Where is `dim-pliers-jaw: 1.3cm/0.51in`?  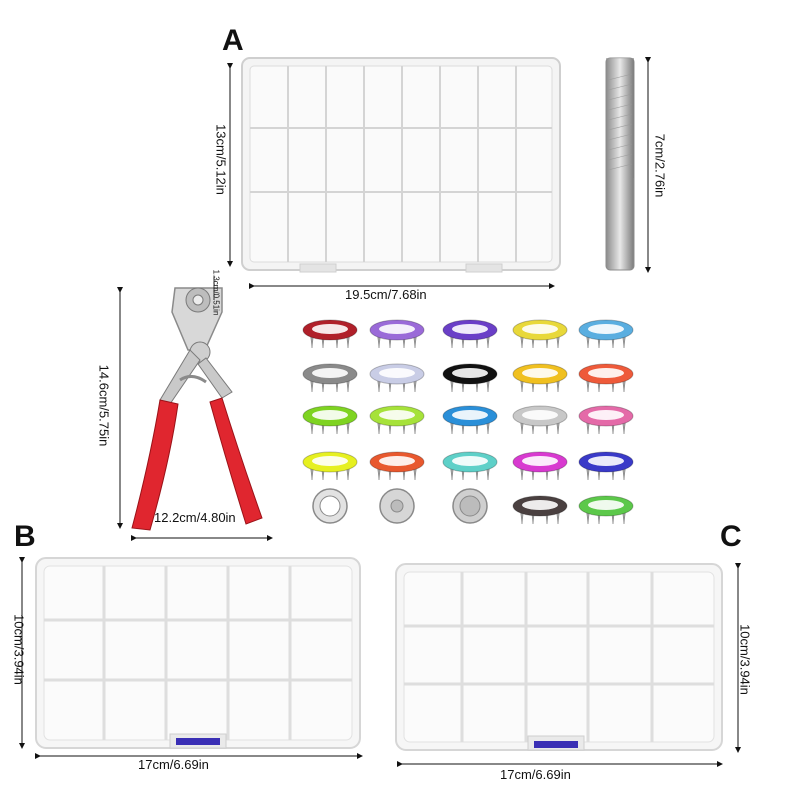
dim-pliers-jaw: 1.3cm/0.51in is located at coordinates (216, 292).